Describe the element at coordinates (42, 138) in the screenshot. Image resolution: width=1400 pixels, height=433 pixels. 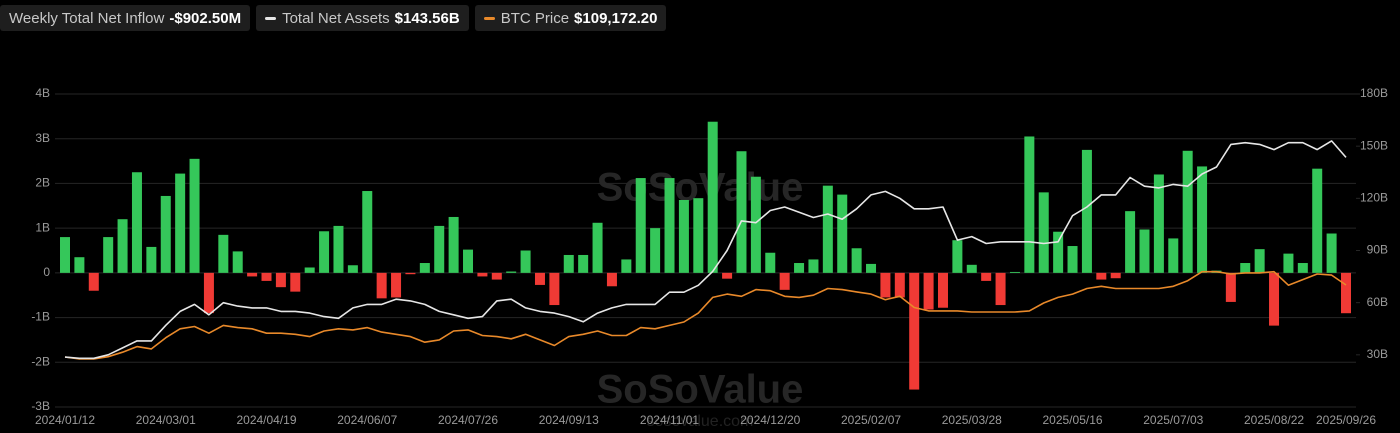
I see `y-tick-label: 3B` at that location.